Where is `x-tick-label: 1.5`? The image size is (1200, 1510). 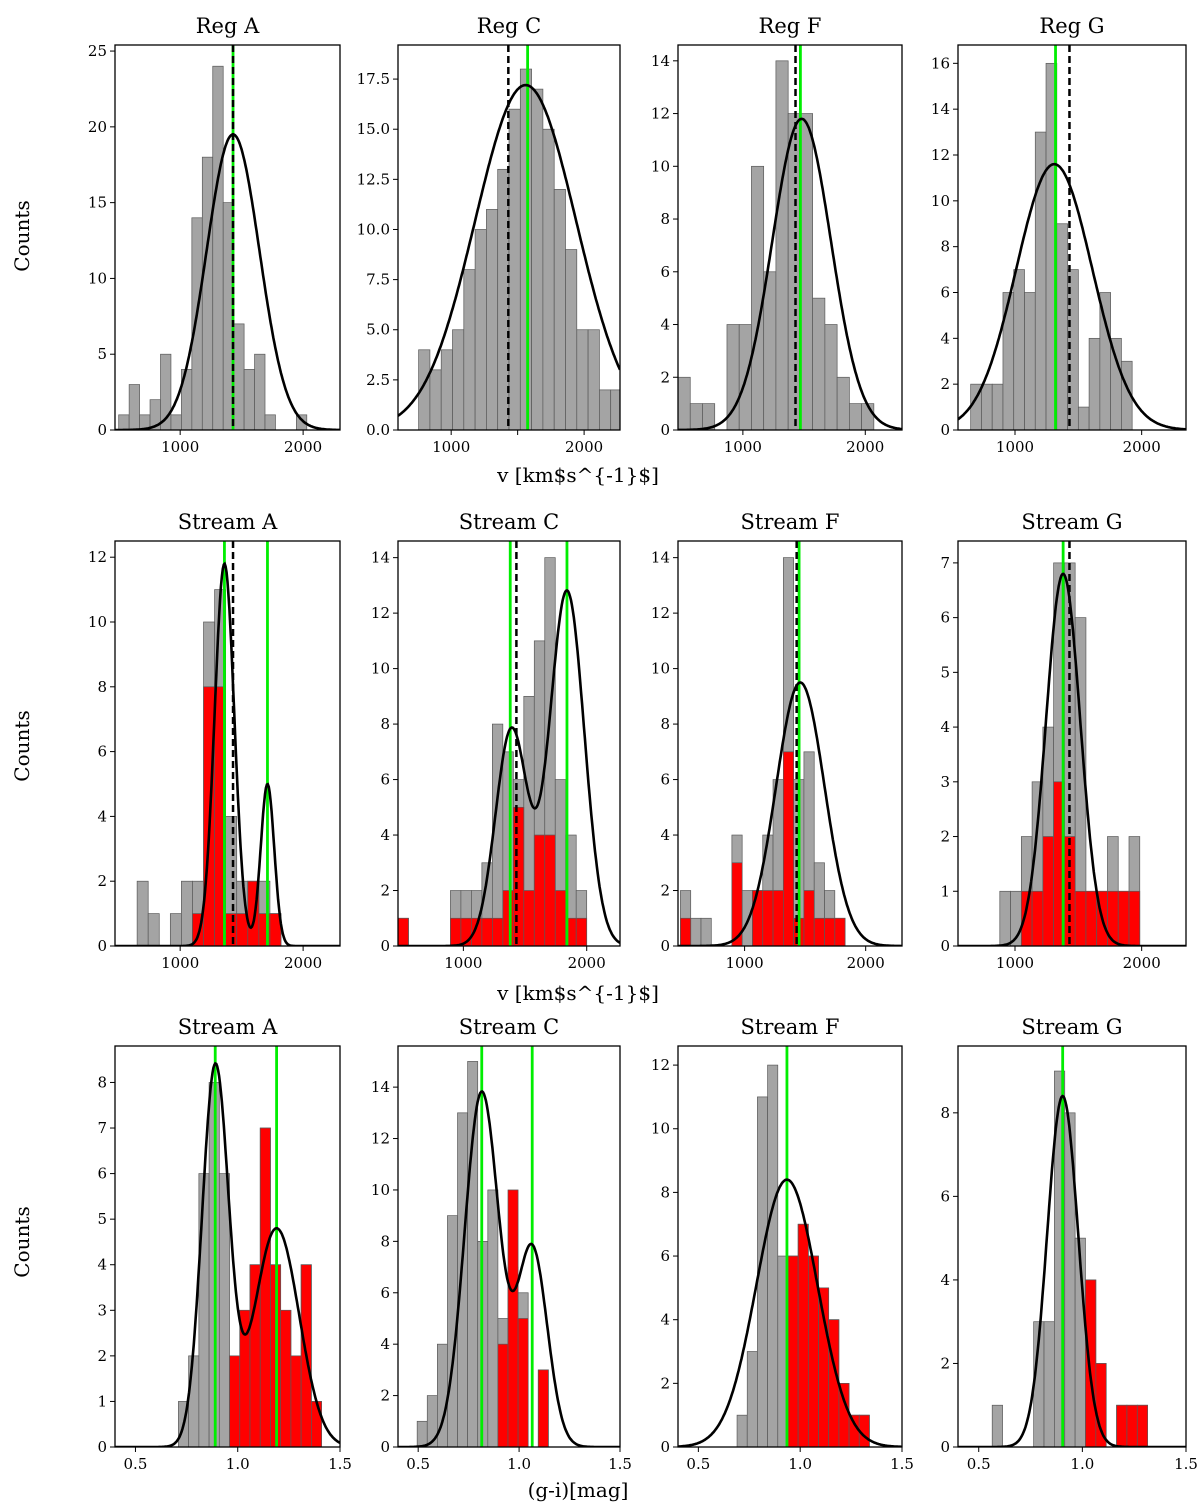
x-tick-label: 1.5 is located at coordinates (902, 1464).